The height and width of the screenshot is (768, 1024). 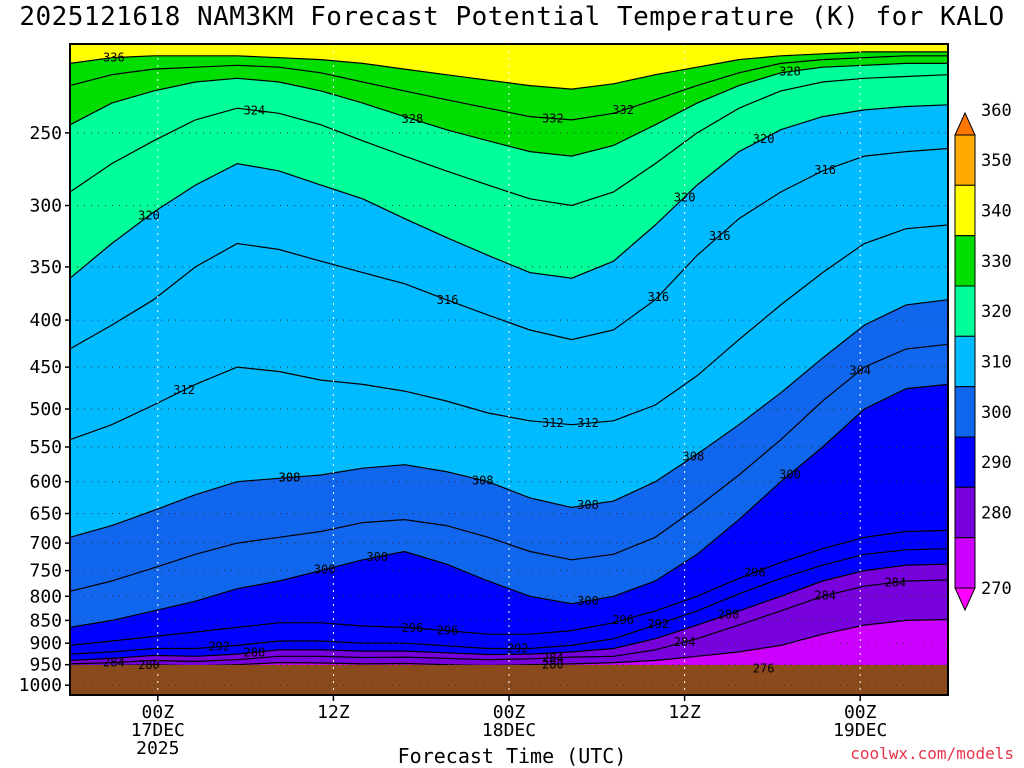 What do you see at coordinates (45, 482) in the screenshot?
I see `y-tick-label: 600` at bounding box center [45, 482].